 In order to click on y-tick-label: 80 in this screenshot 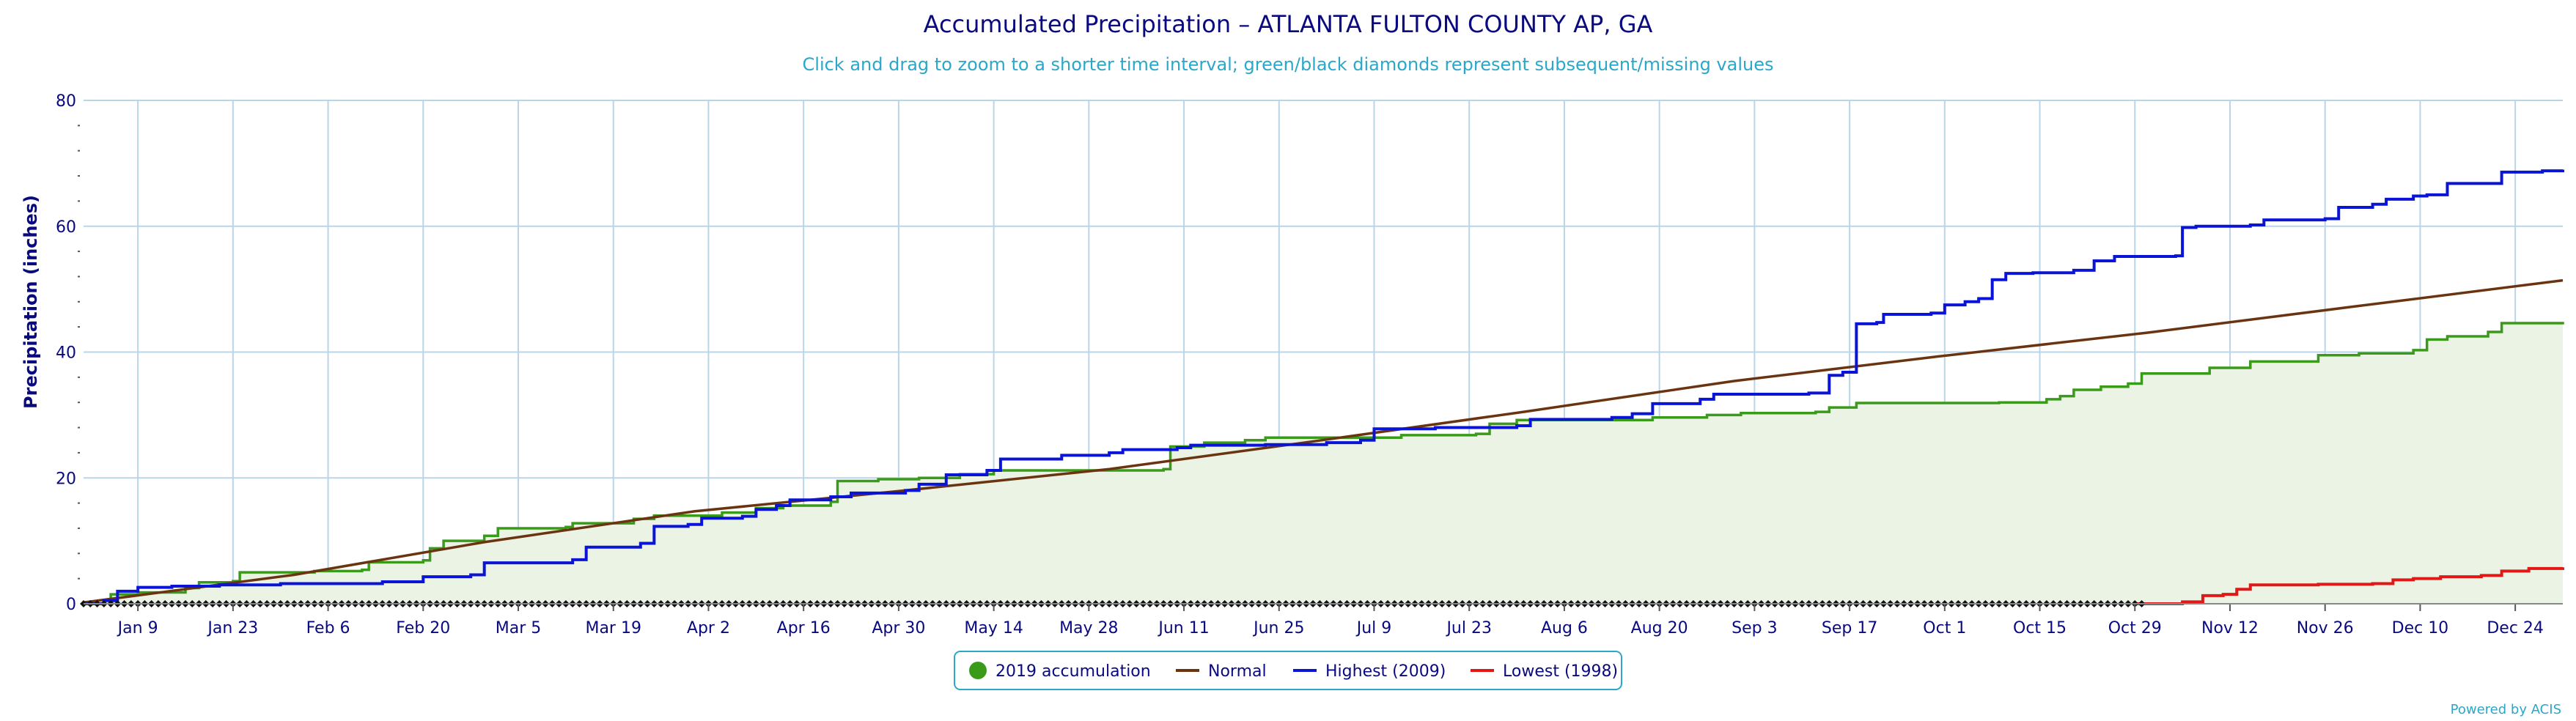, I will do `click(66, 101)`.